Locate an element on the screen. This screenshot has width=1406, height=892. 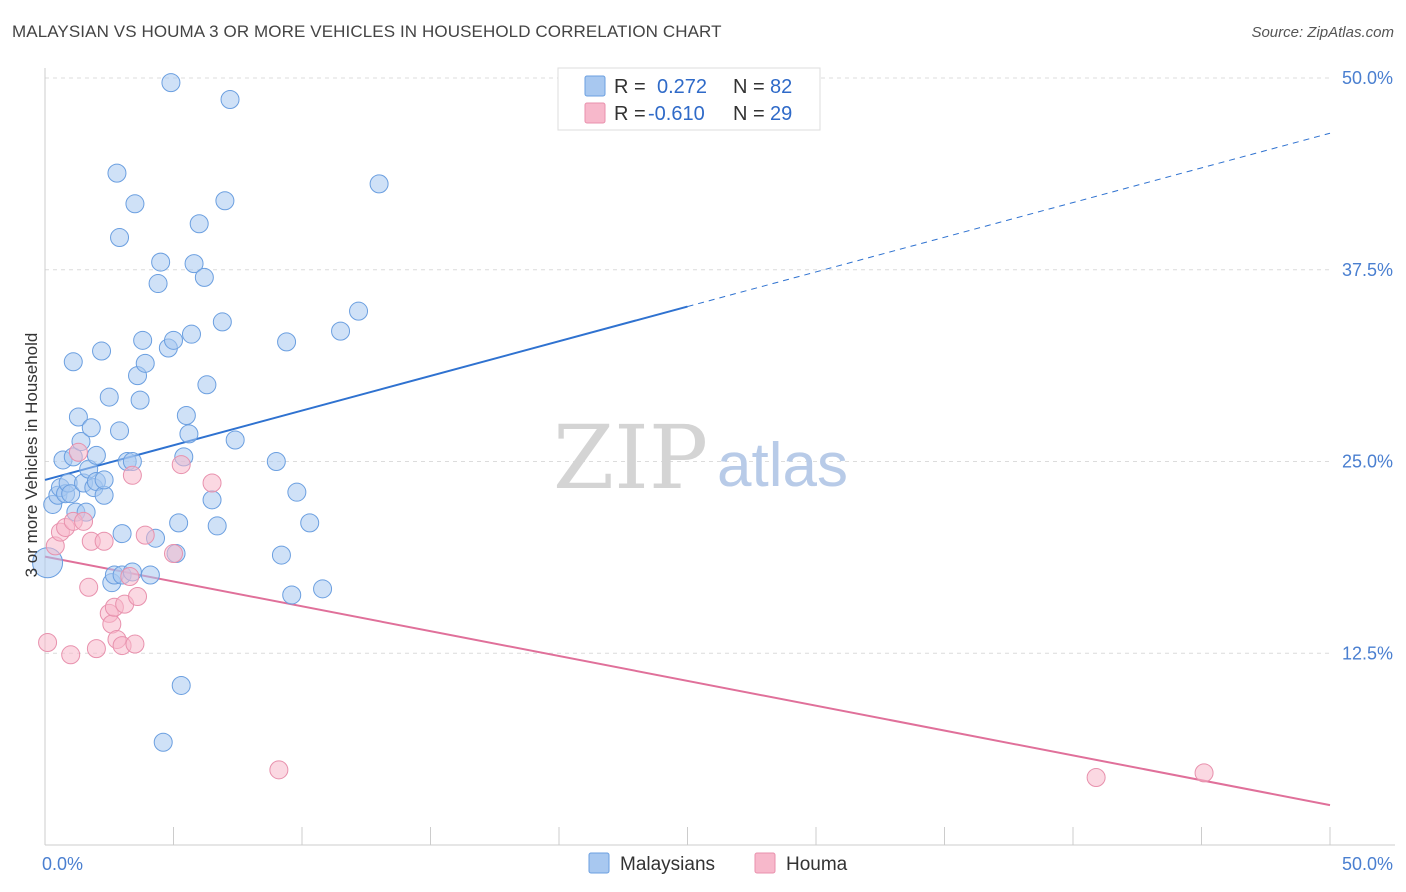
legend-n-label-1: N = is located at coordinates (749, 87).